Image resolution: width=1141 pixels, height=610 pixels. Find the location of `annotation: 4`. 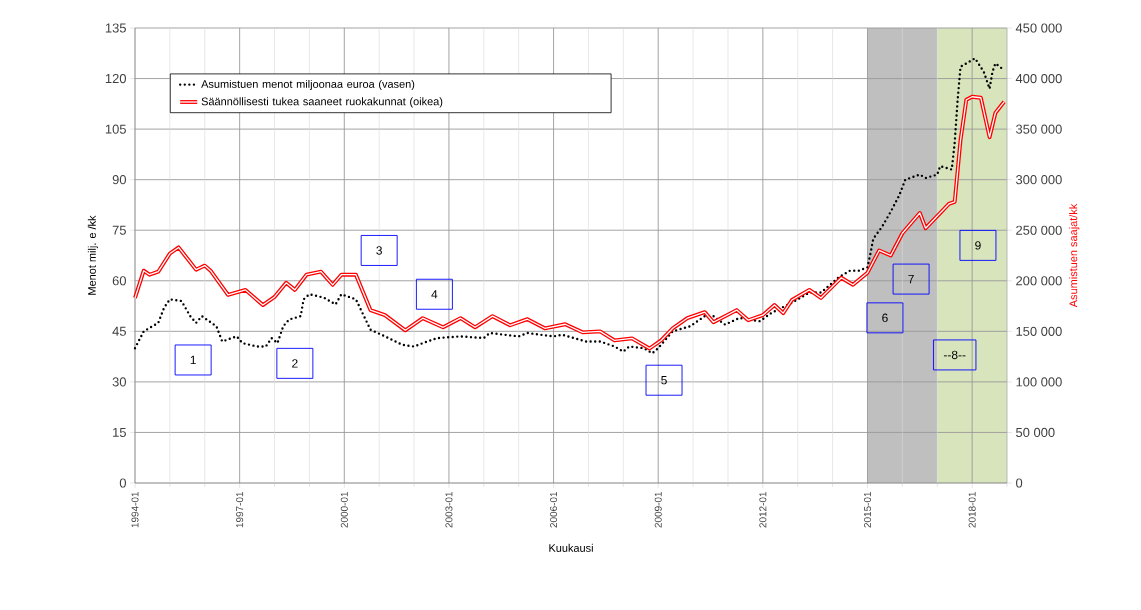

annotation: 4 is located at coordinates (434, 294).